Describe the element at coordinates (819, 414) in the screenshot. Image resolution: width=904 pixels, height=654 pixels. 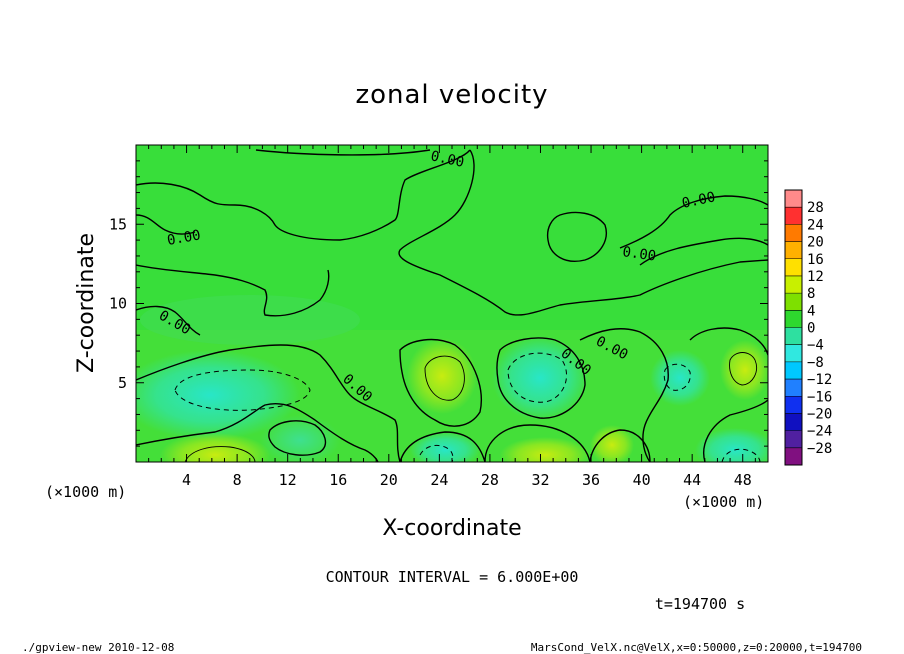
I see `colorbar-label: −20` at that location.